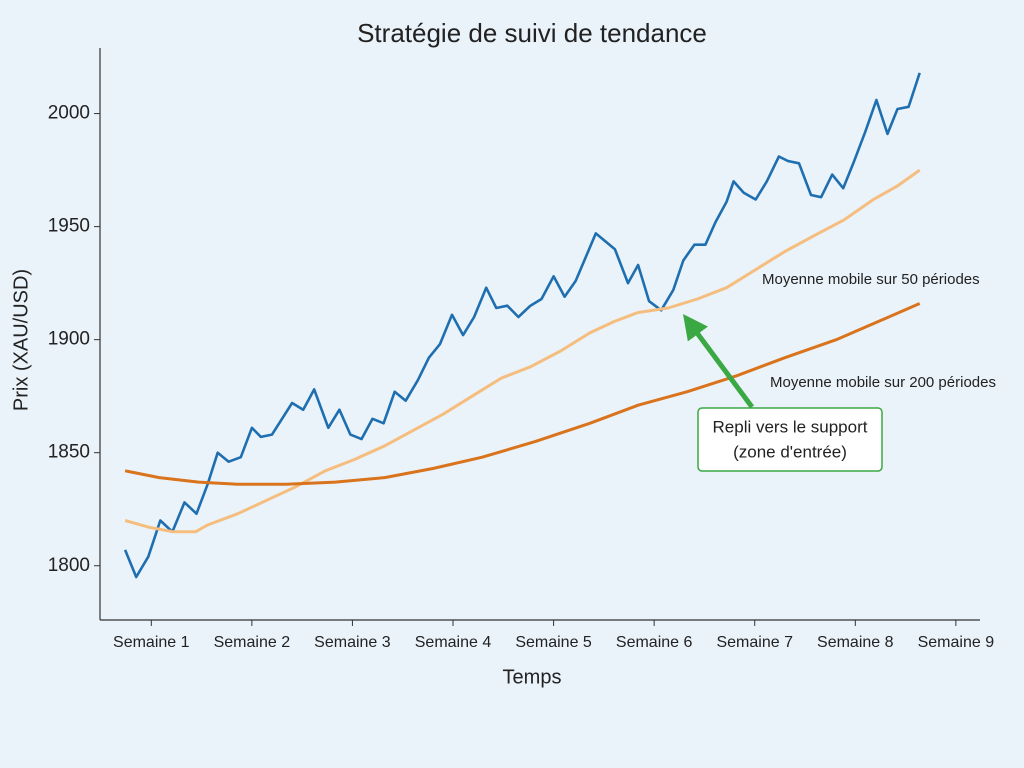 The height and width of the screenshot is (768, 1024). What do you see at coordinates (790, 451) in the screenshot?
I see `annotation-text: (zone d'entrée)` at bounding box center [790, 451].